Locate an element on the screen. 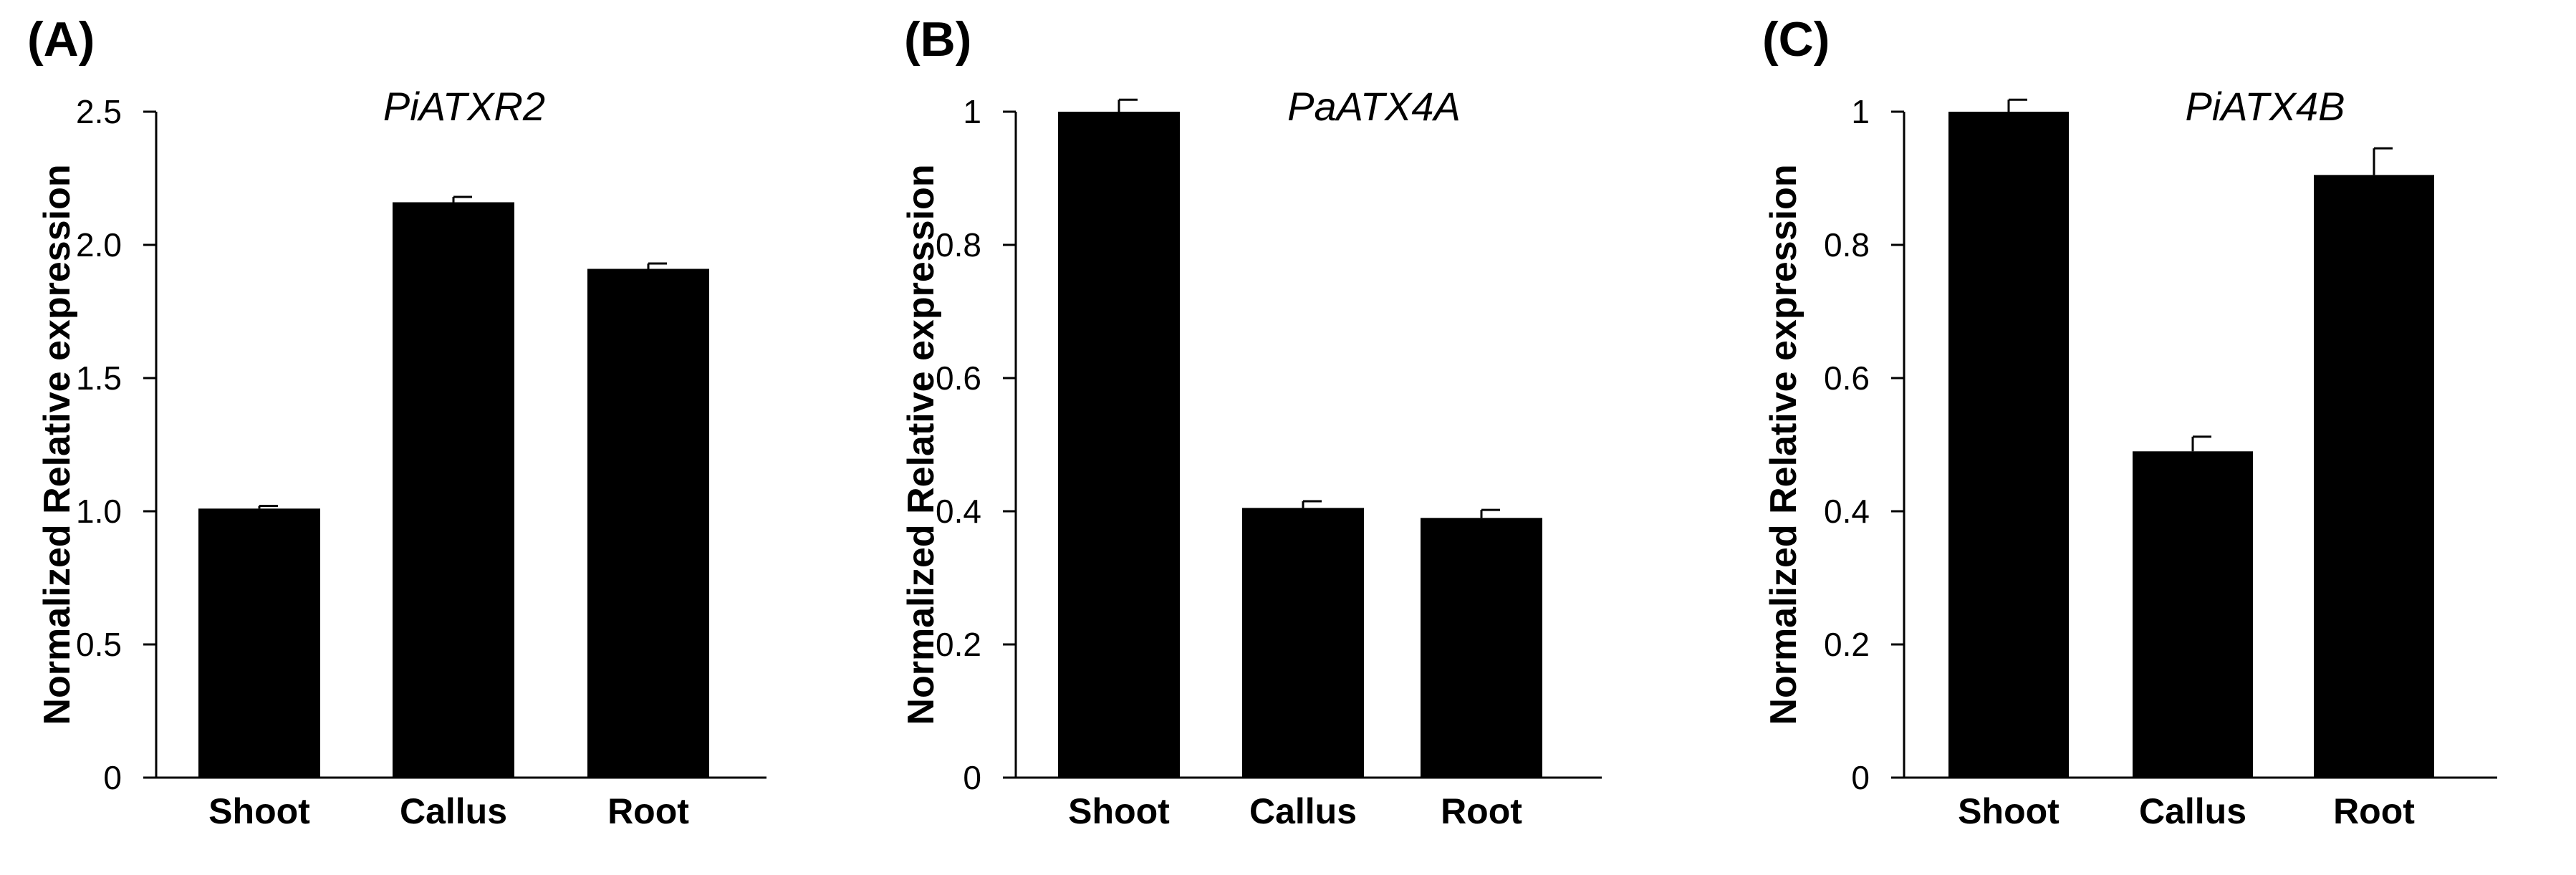 Image resolution: width=2576 pixels, height=875 pixels. panel-letter: (A) is located at coordinates (61, 39).